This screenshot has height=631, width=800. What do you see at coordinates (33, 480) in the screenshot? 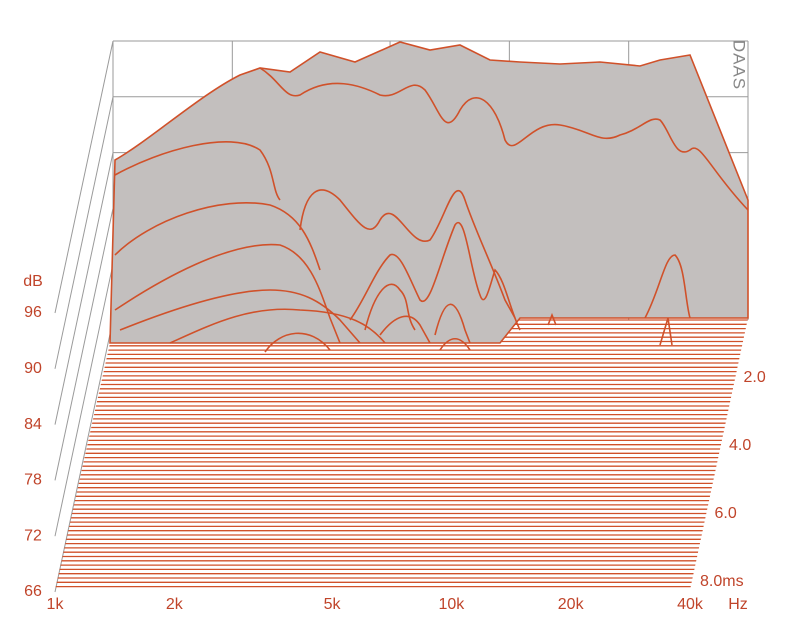
I see `y-tick-label: 78` at bounding box center [33, 480].